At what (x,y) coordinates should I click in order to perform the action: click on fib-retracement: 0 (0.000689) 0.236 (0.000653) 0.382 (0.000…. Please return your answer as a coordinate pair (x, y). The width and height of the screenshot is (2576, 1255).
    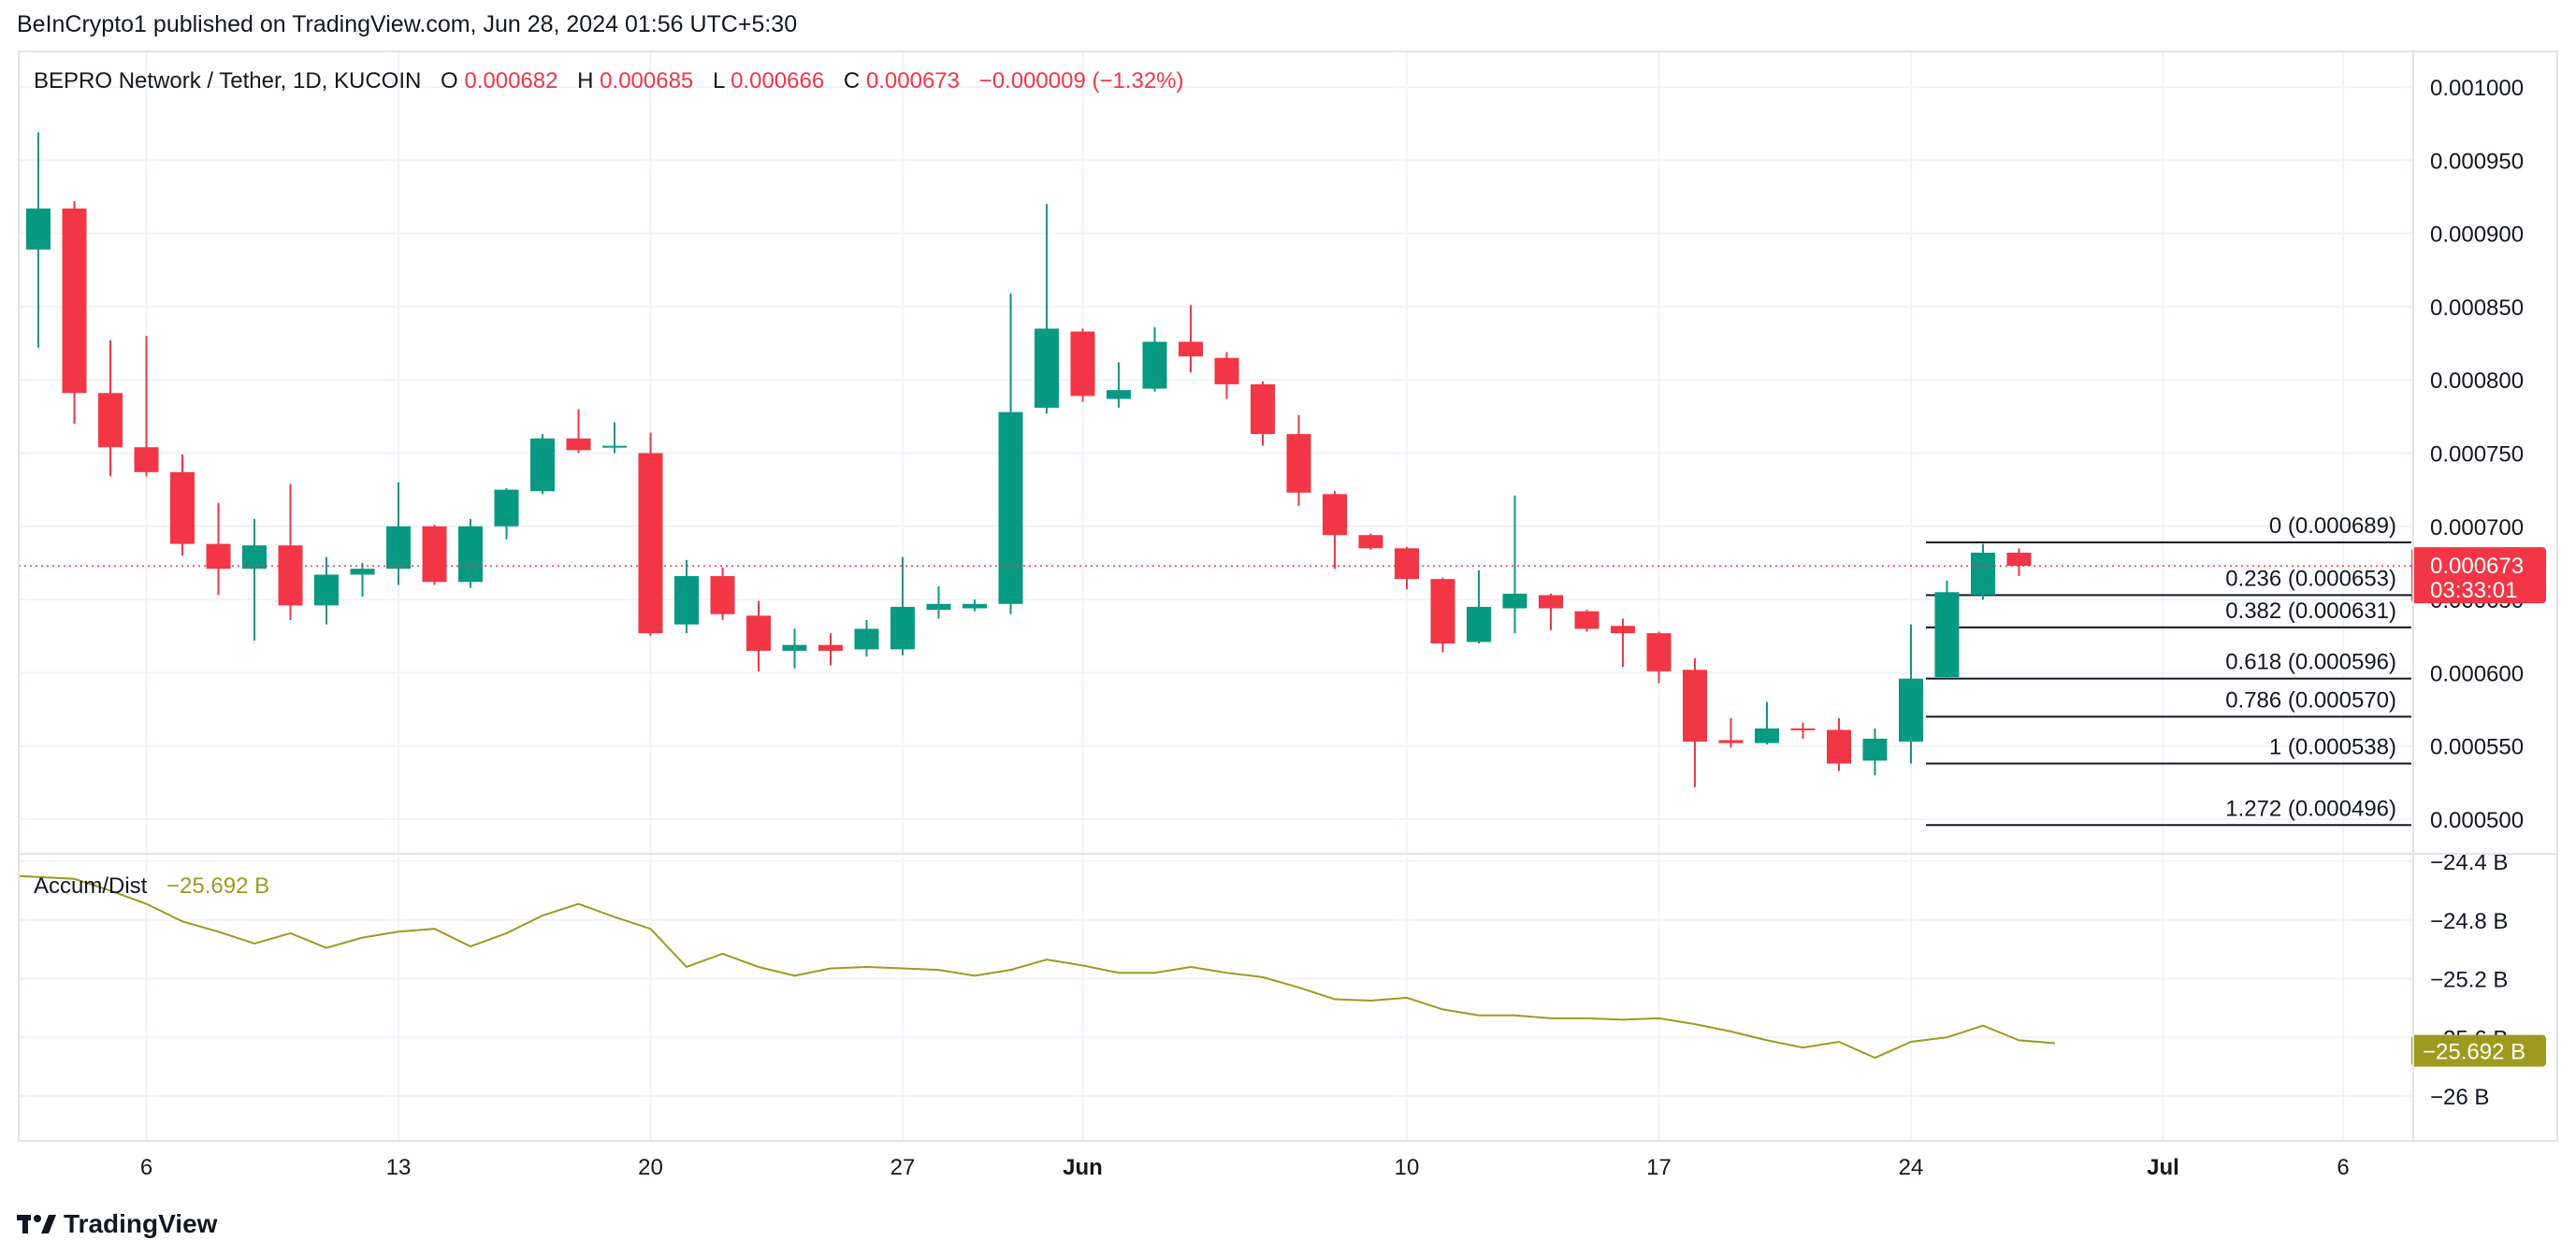
    Looking at the image, I should click on (2169, 670).